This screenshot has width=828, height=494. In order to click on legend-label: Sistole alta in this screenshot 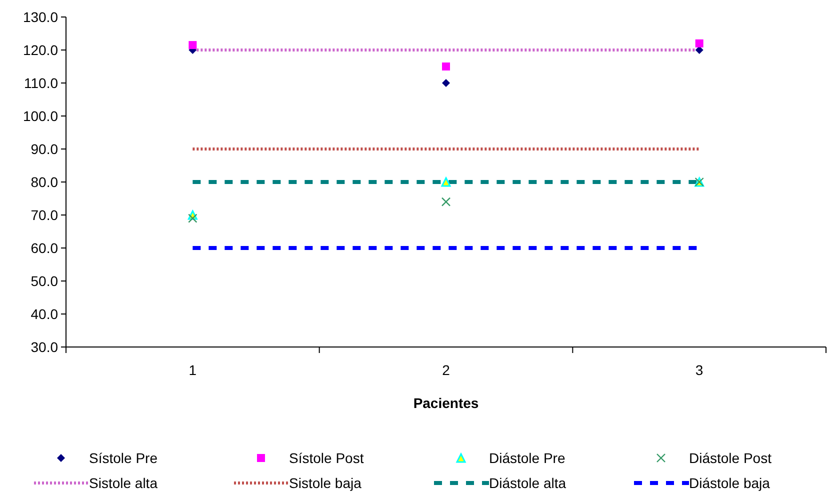, I will do `click(123, 483)`.